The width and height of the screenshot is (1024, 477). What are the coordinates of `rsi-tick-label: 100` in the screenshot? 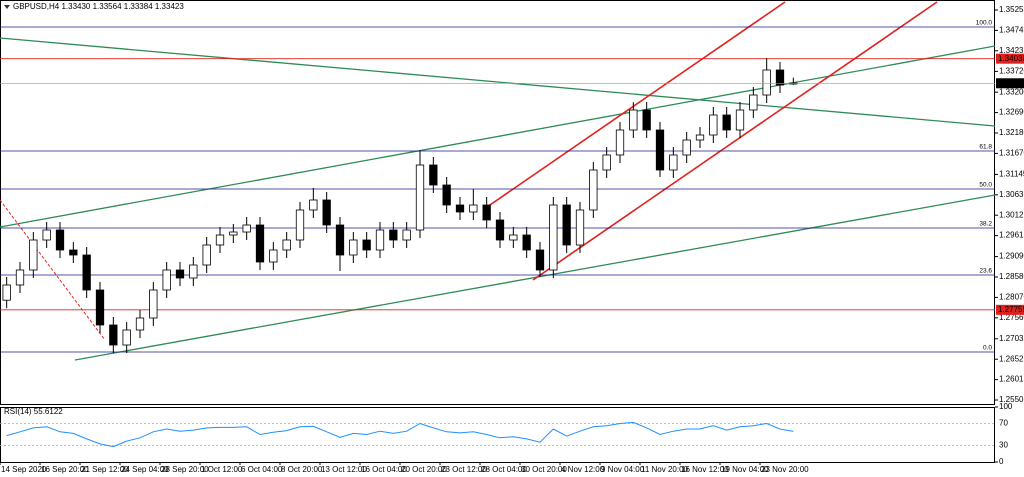 It's located at (1006, 406).